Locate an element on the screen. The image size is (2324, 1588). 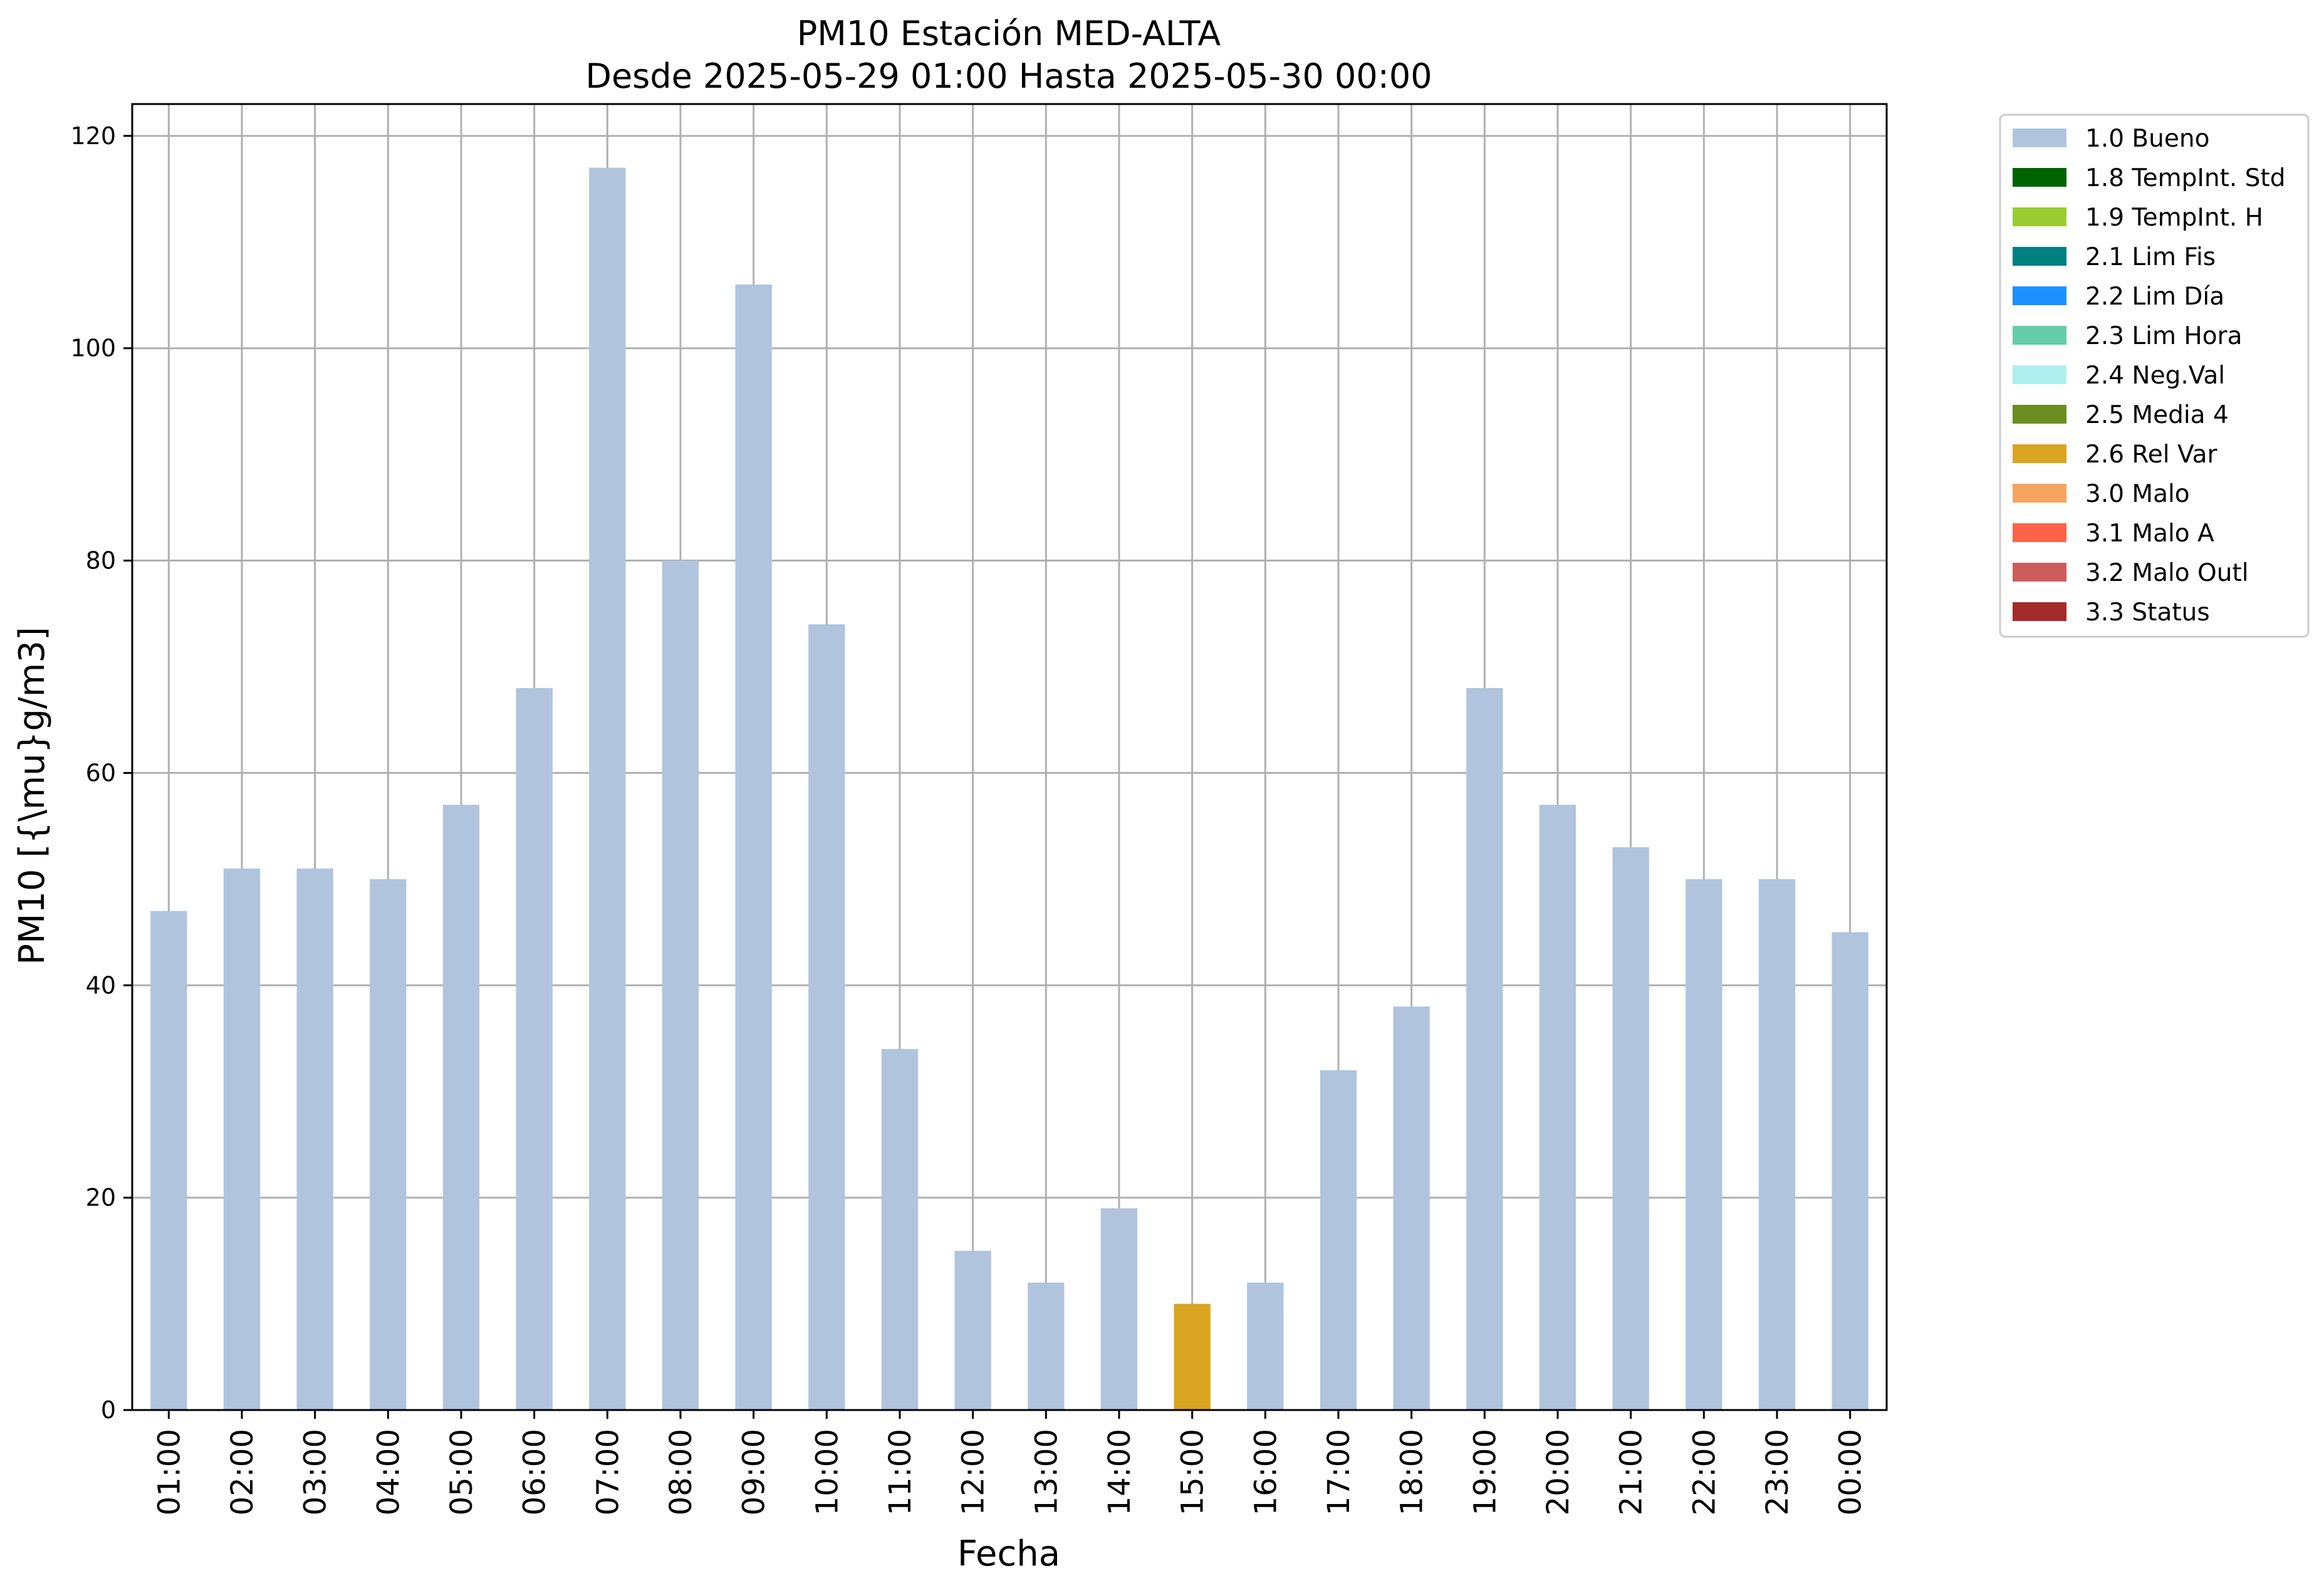
x-tick-label: 13:00 is located at coordinates (1046, 1472).